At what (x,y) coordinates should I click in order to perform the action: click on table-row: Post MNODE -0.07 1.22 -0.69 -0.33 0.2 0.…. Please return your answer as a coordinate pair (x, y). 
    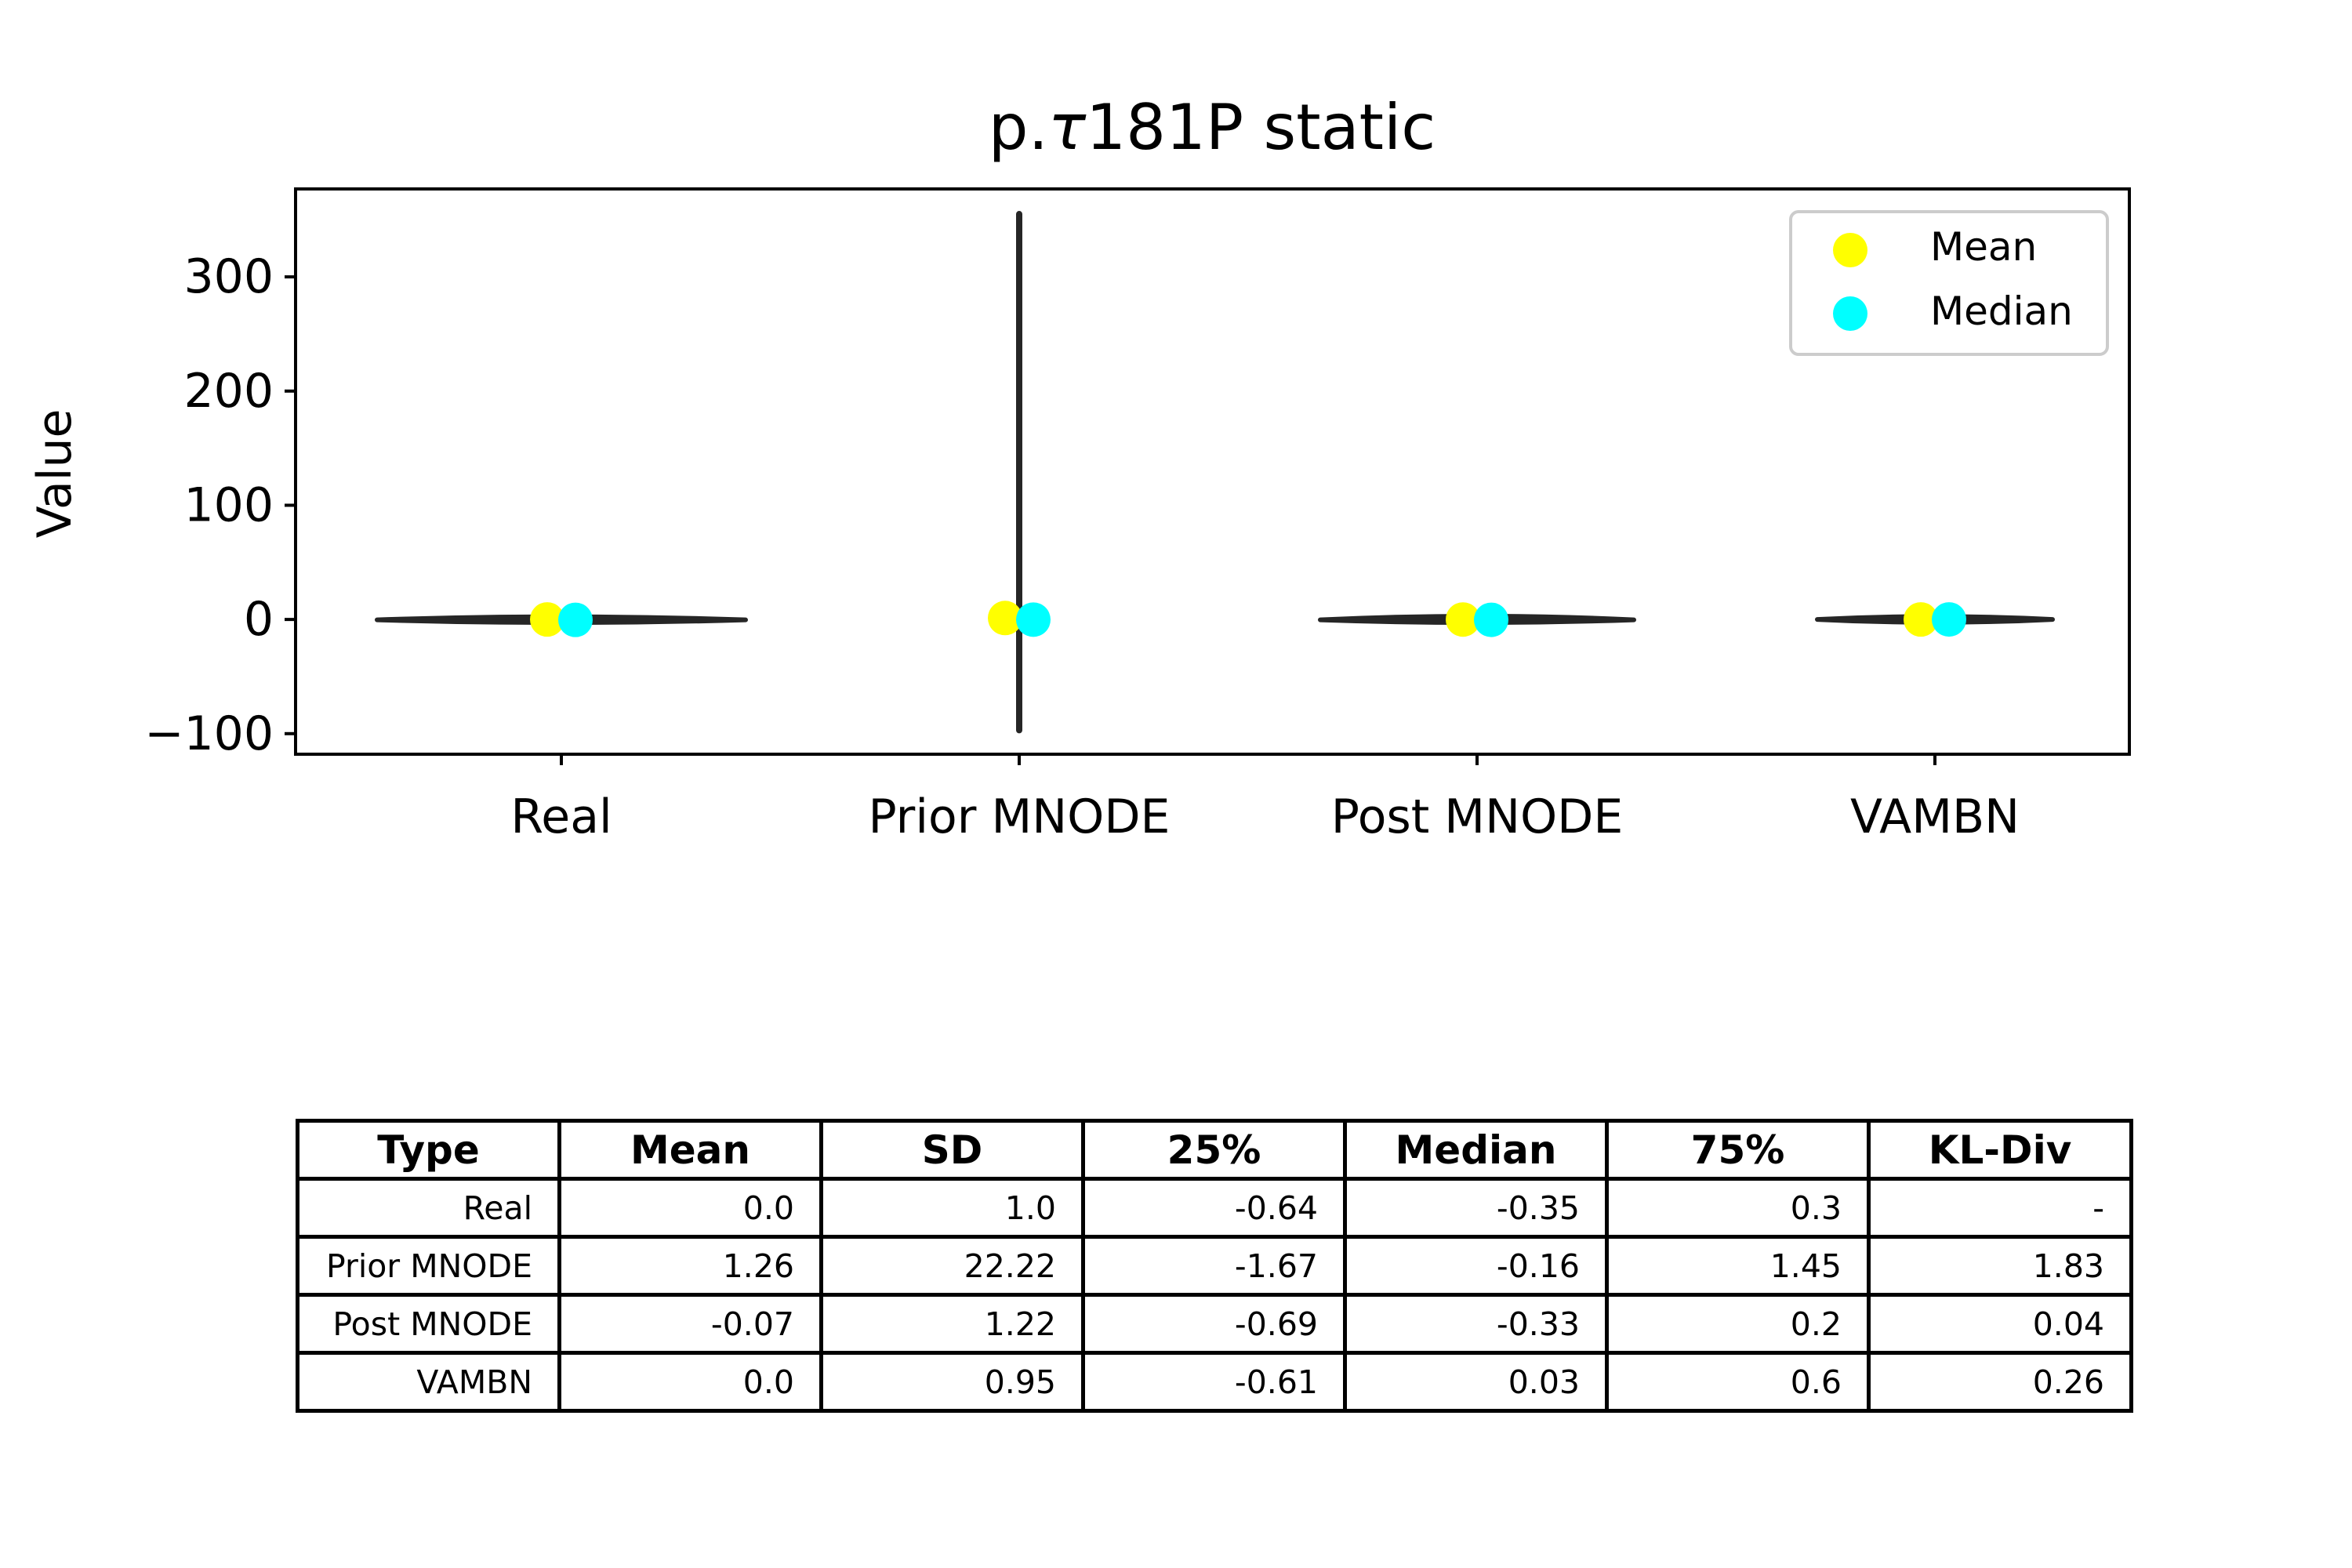
    Looking at the image, I should click on (1214, 1324).